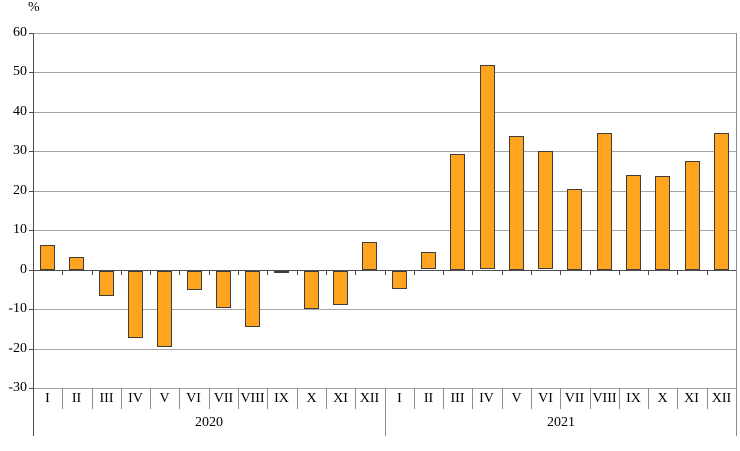 This screenshot has width=740, height=451. What do you see at coordinates (20, 229) in the screenshot?
I see `y-axis-tick-label: 10` at bounding box center [20, 229].